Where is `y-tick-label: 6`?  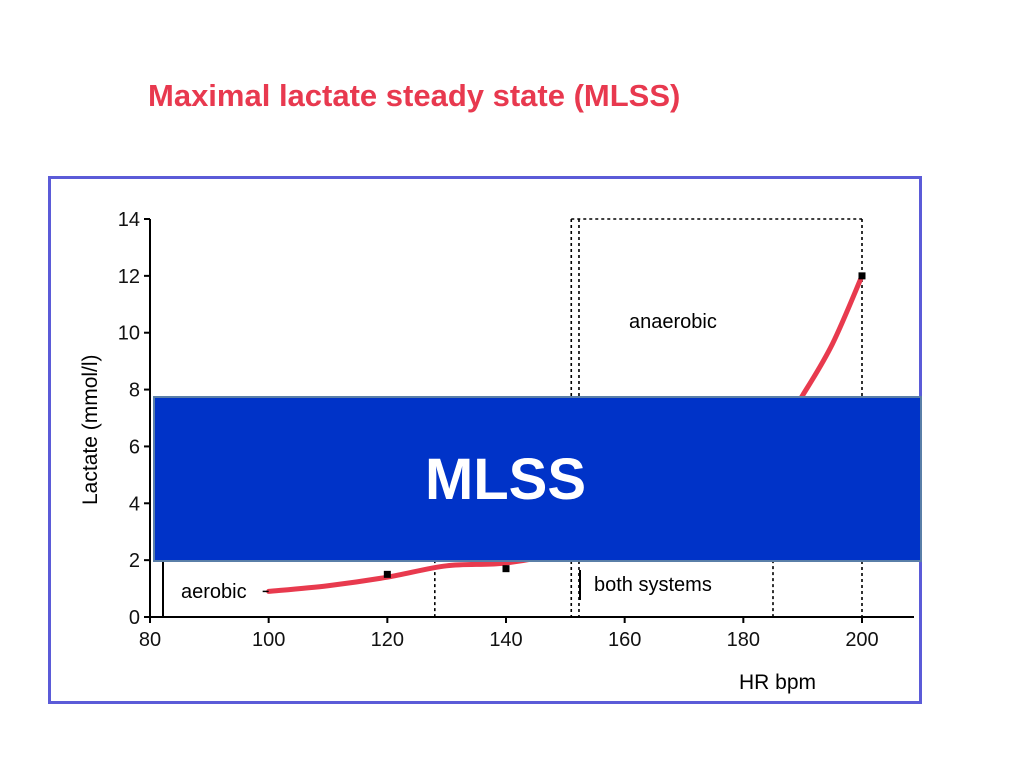
y-tick-label: 6 is located at coordinates (134, 447).